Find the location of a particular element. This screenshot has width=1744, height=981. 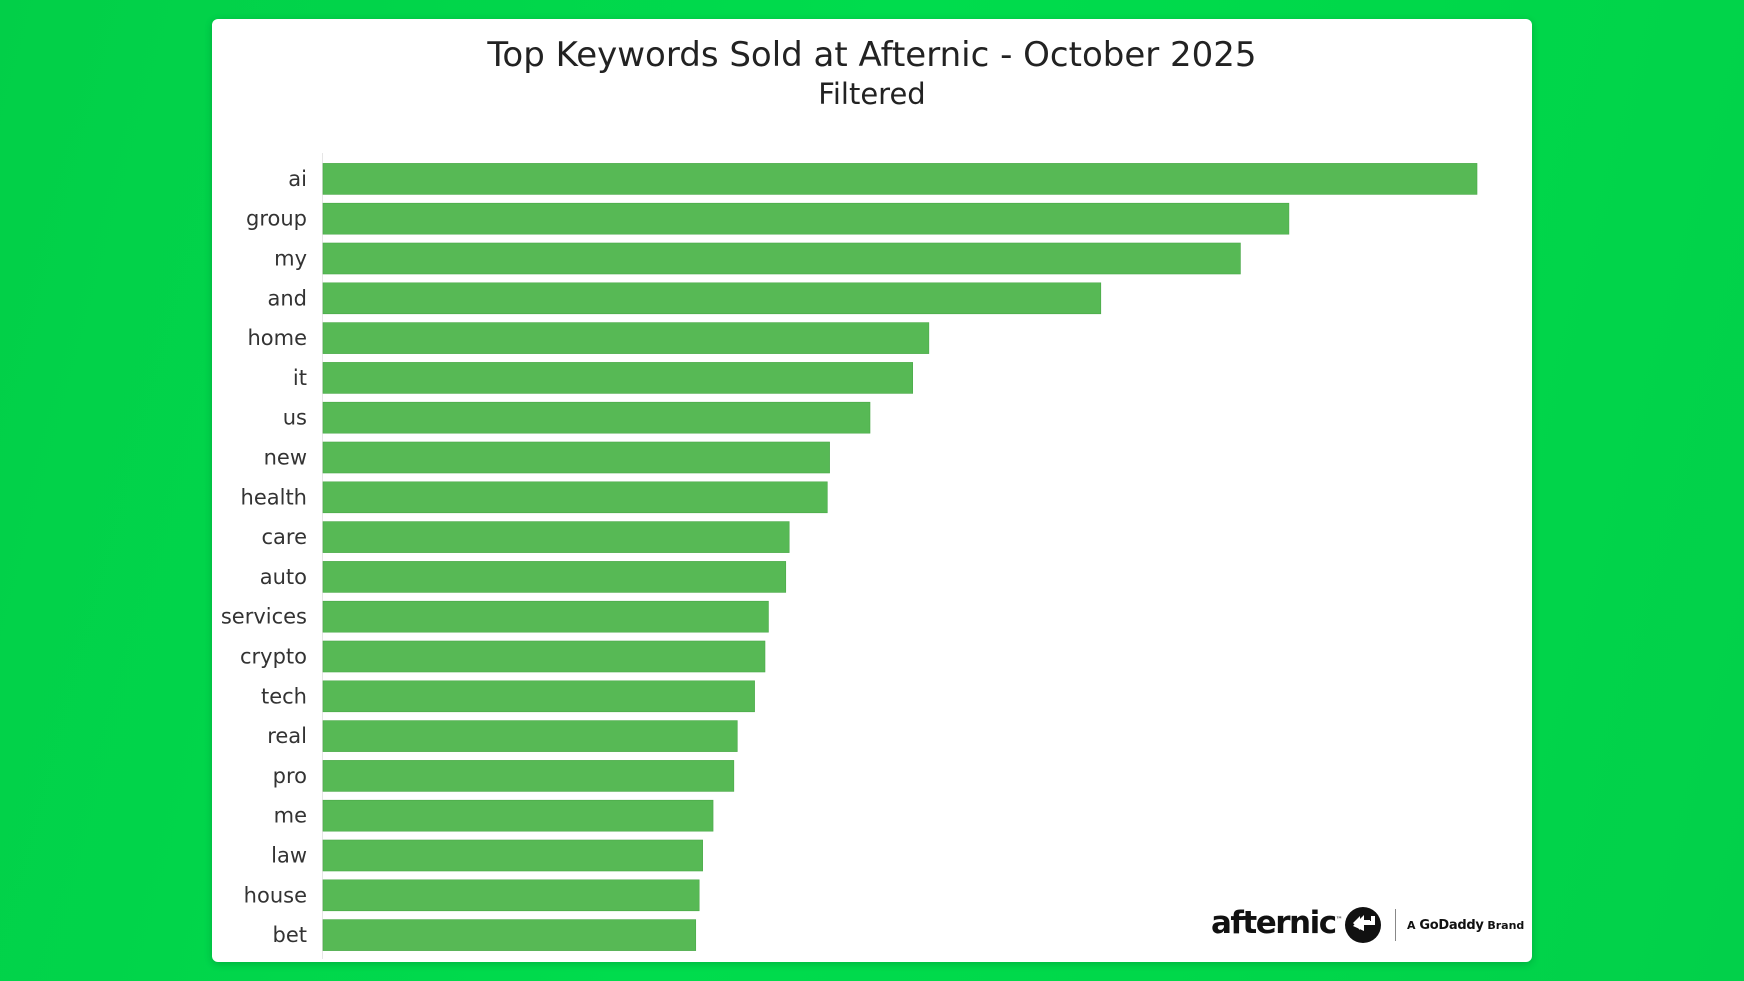

bar-services is located at coordinates (545, 616).